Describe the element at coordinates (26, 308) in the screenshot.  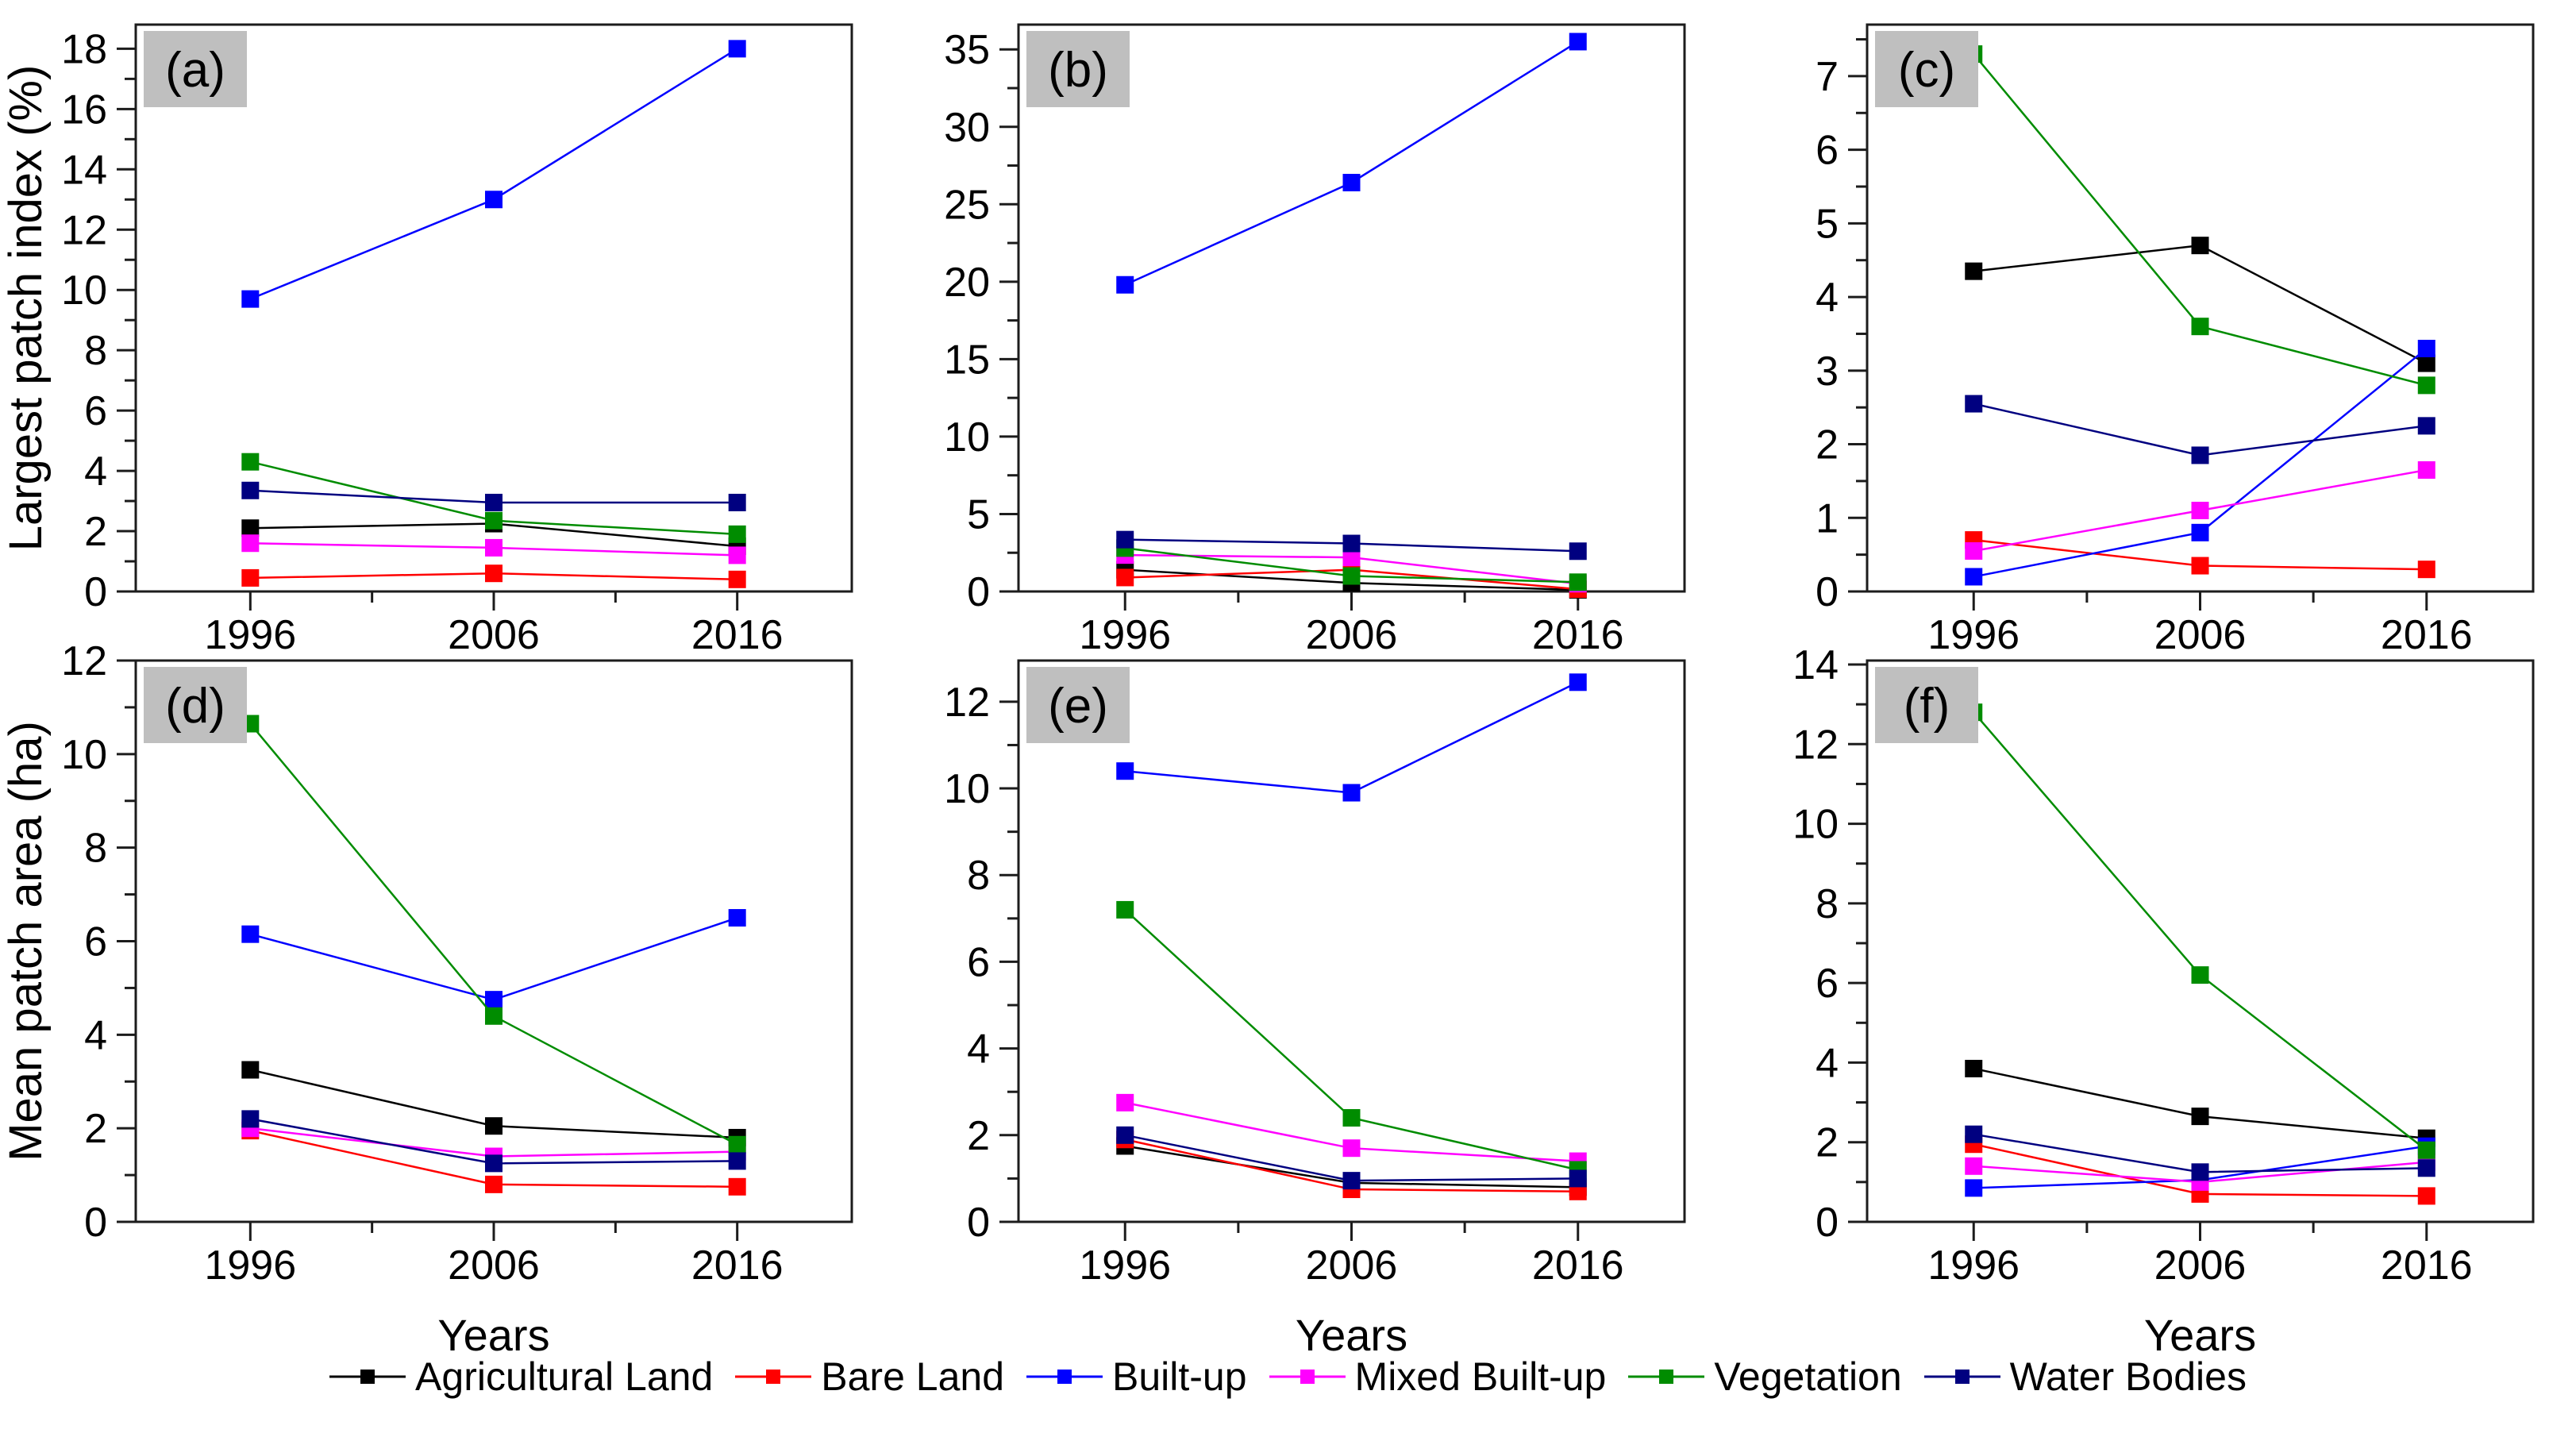
I see `y-axis-title-a: Largest patch index (%)` at that location.